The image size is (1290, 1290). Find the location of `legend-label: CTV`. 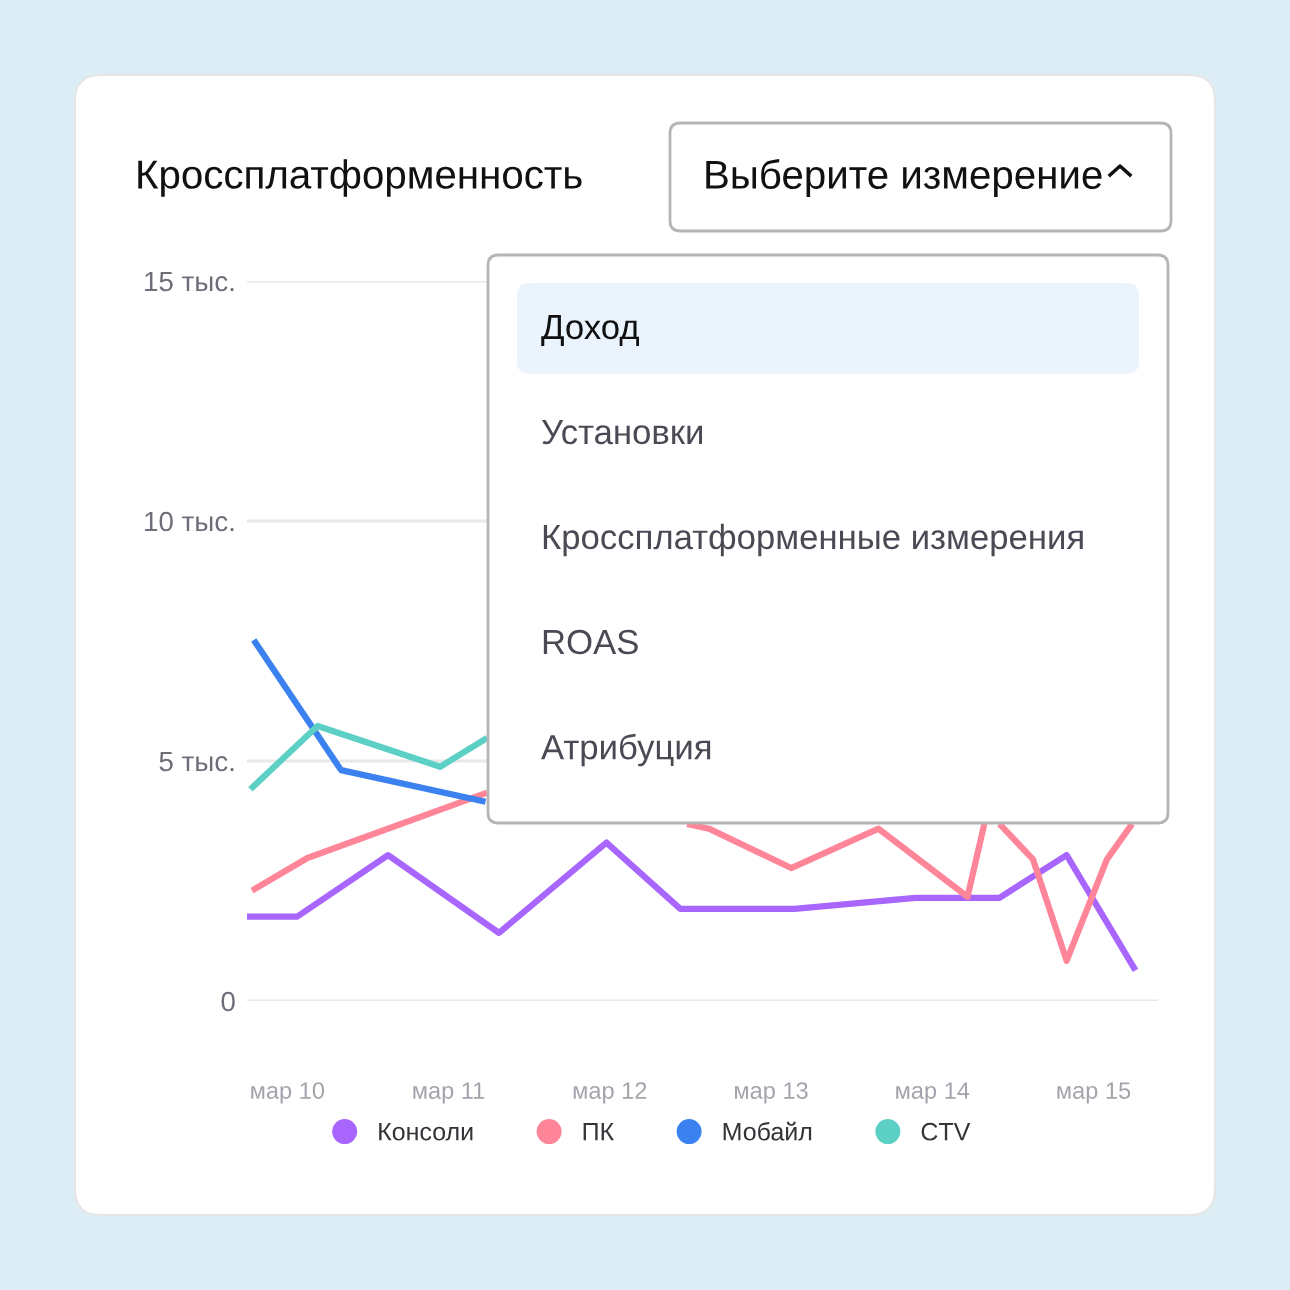

legend-label: CTV is located at coordinates (946, 1131).